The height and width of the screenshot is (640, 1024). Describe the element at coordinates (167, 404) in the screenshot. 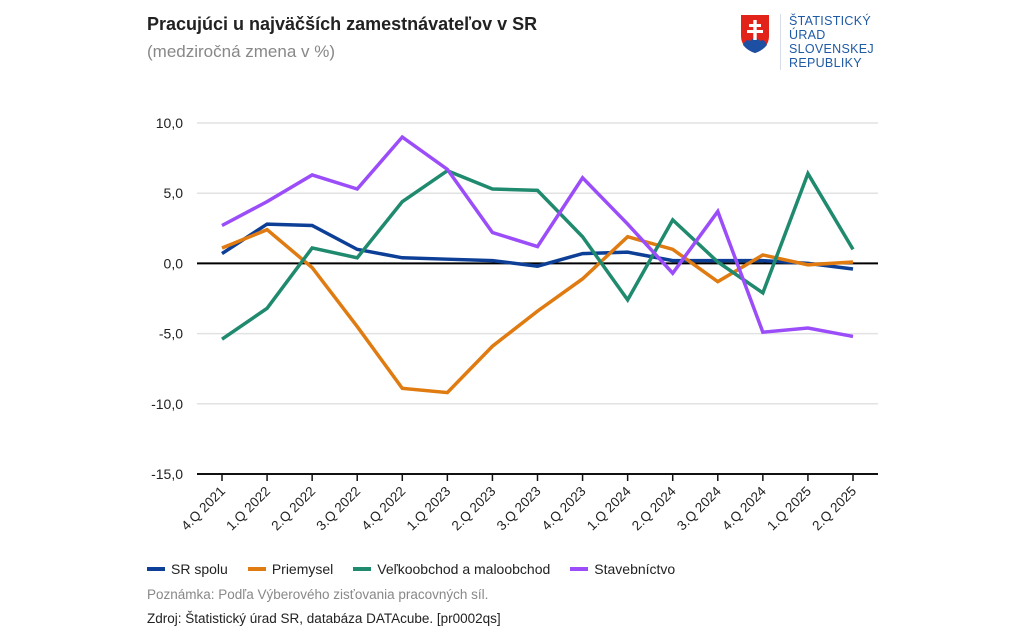

I see `y-tick-label: -10,0` at that location.